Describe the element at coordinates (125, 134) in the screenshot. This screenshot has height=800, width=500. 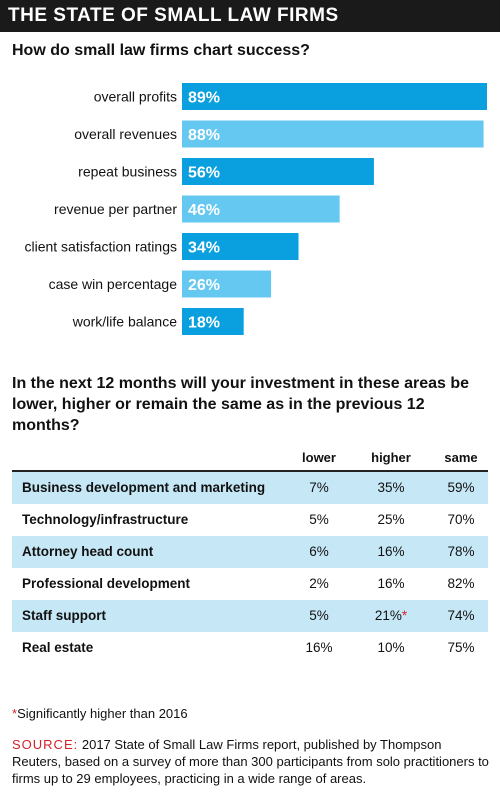
I see `category-label: overall revenues` at that location.